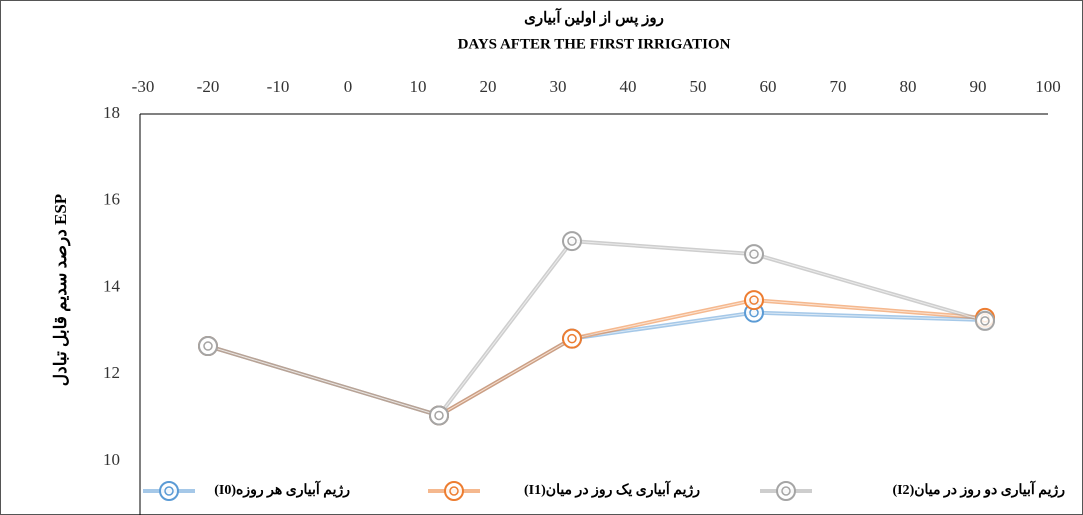  Describe the element at coordinates (143, 86) in the screenshot. I see `x-tick-label: -30` at that location.